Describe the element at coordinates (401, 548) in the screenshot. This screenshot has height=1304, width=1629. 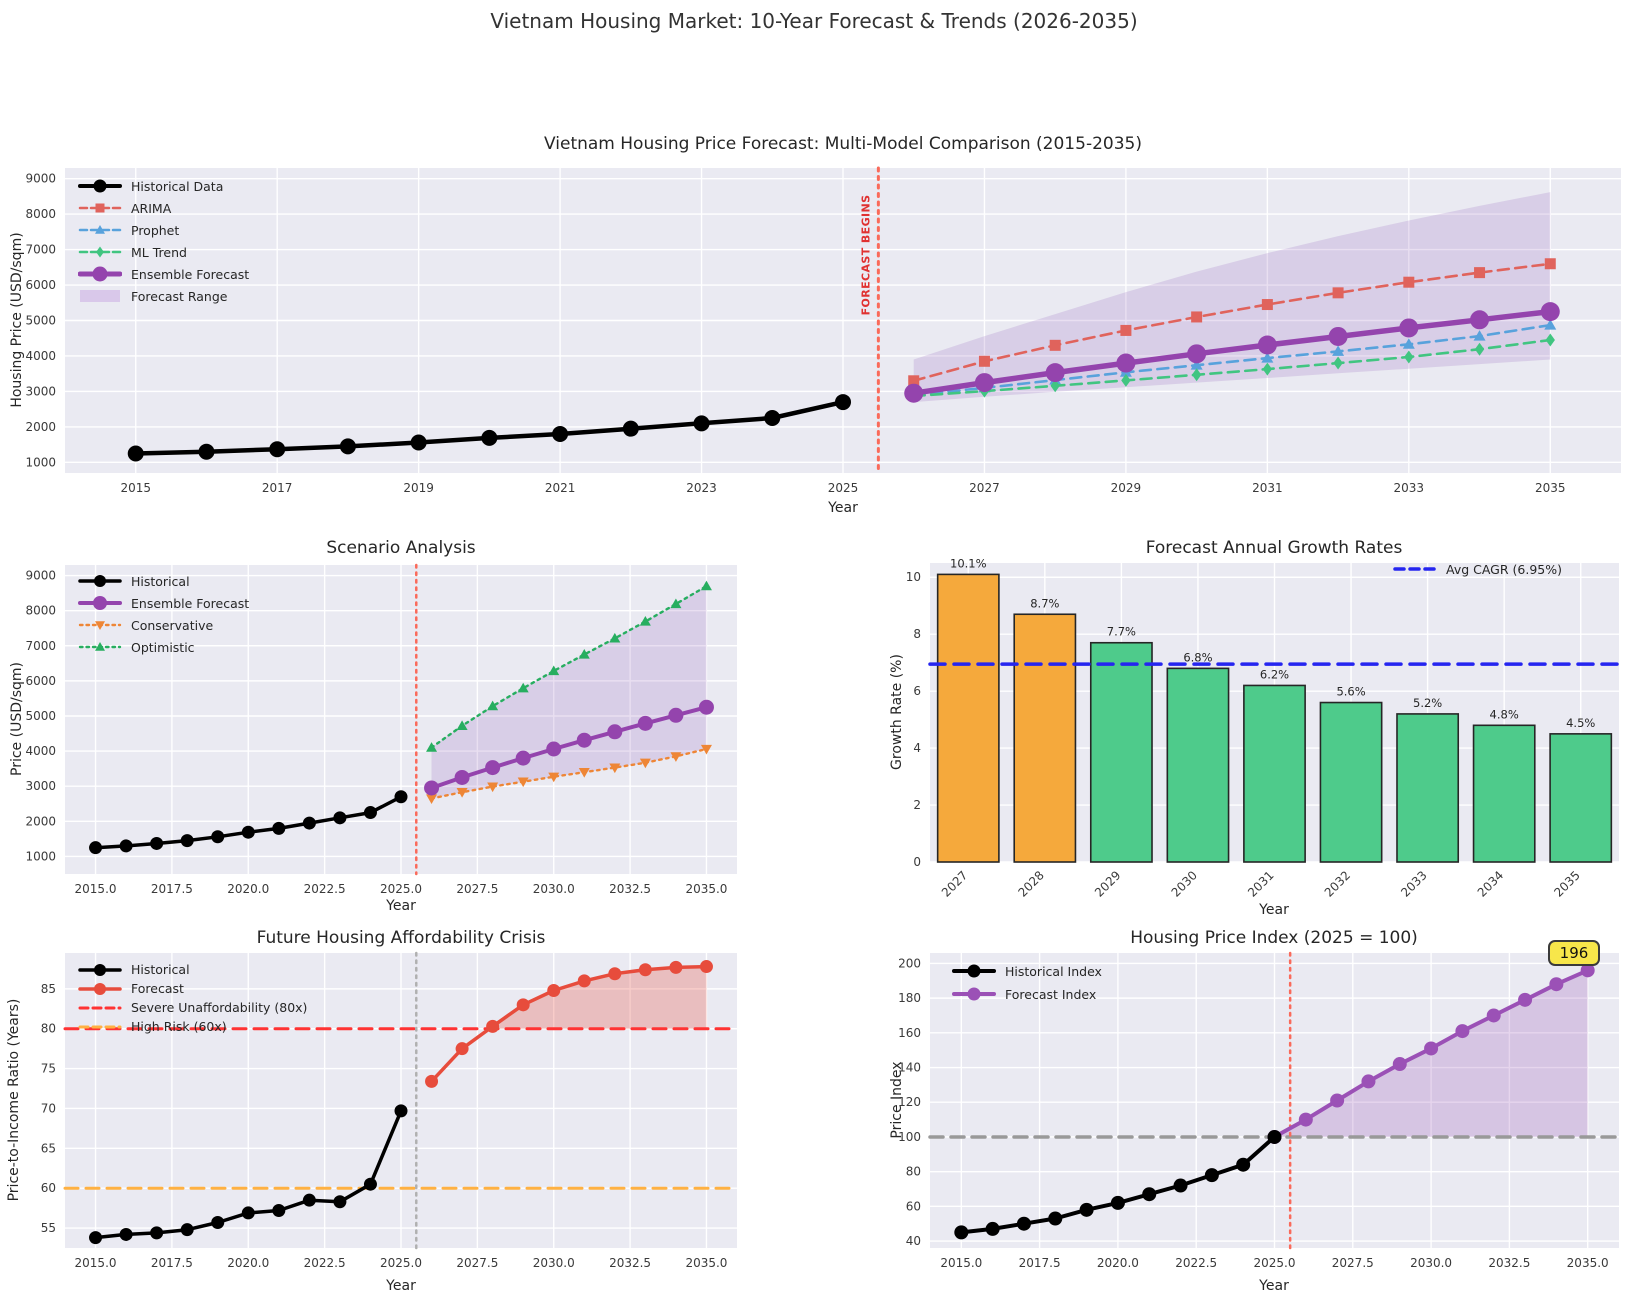
I see `scenario-title: Scenario Analysis` at that location.